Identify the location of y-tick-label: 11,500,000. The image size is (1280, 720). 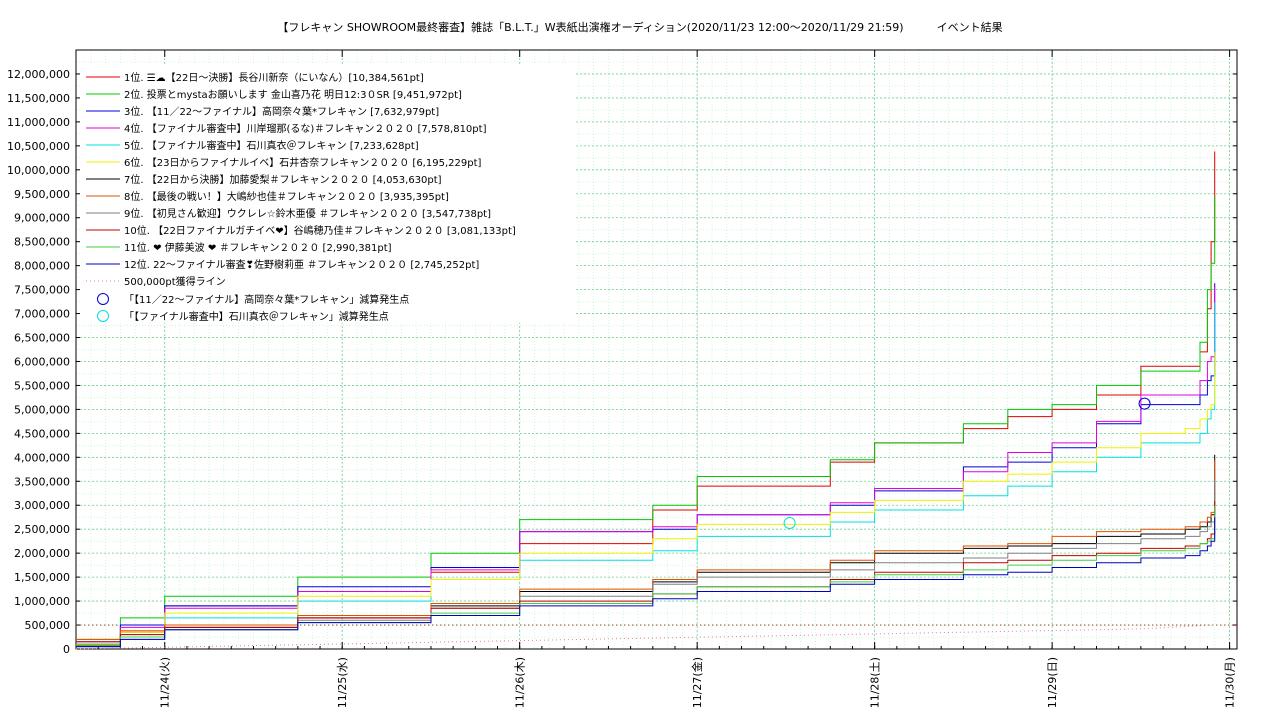
(38, 98).